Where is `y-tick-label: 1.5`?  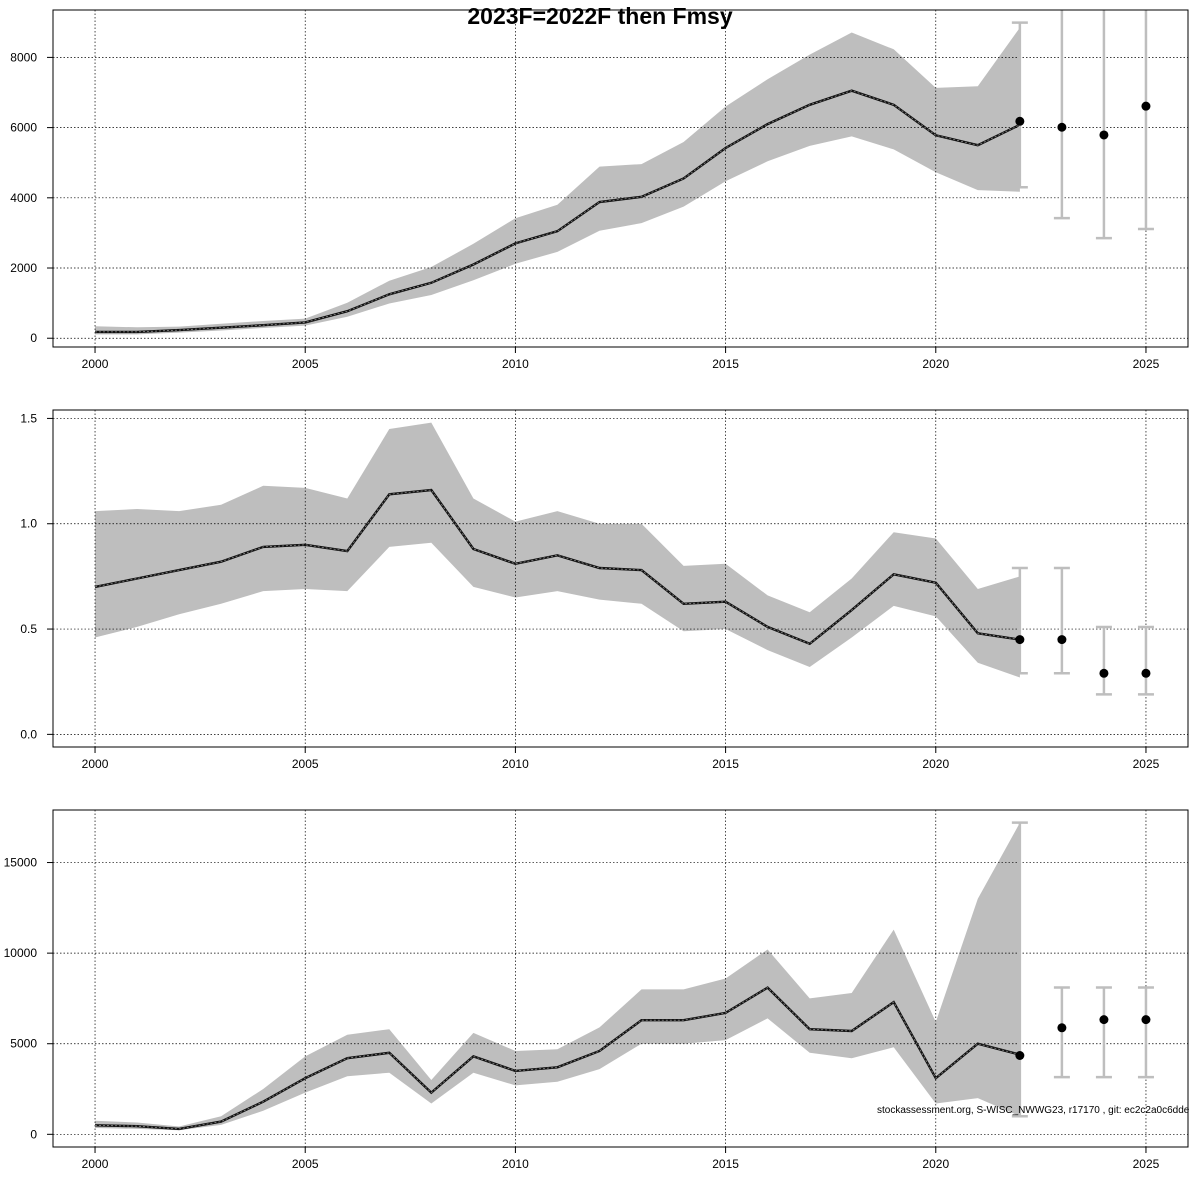
y-tick-label: 1.5 is located at coordinates (28, 418).